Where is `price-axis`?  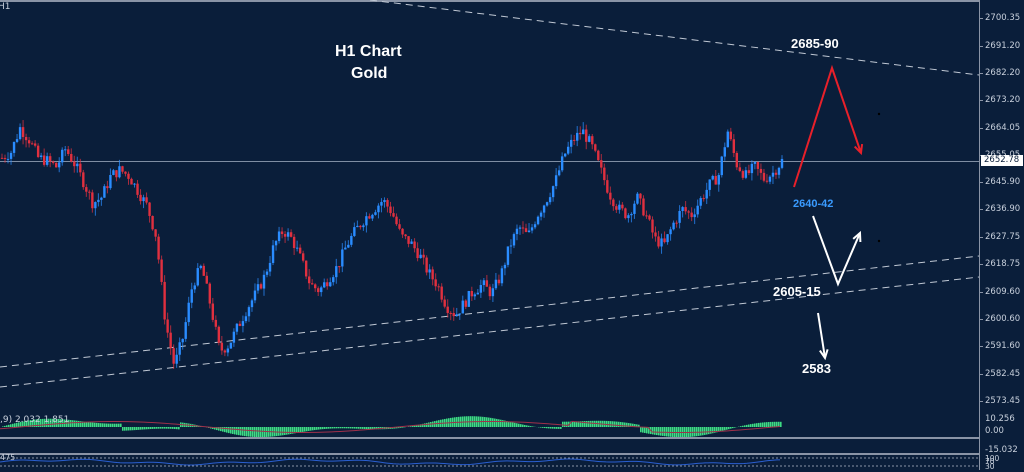 price-axis is located at coordinates (979, 235).